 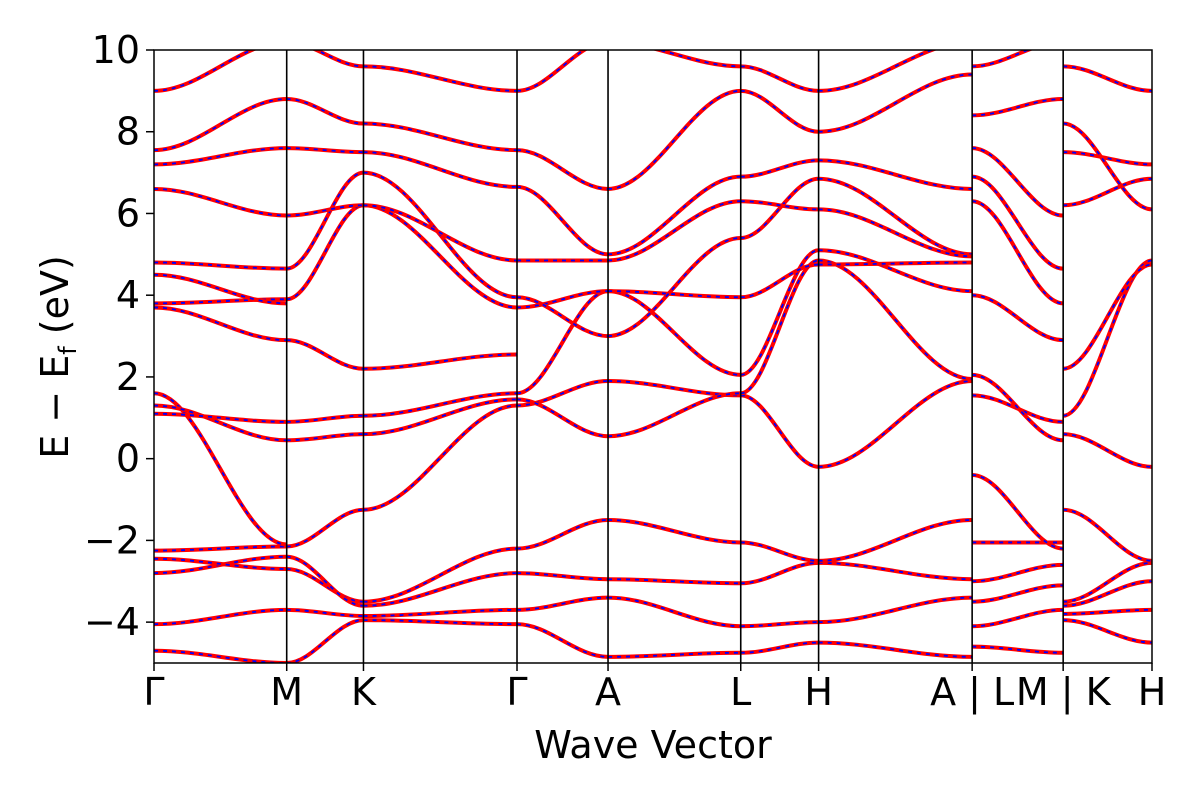 I want to click on y-axis-label: E − Ef (eV), so click(x=57, y=357).